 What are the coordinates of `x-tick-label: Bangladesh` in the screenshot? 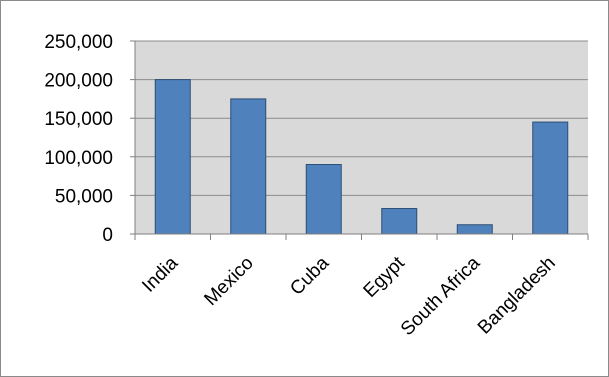 It's located at (517, 296).